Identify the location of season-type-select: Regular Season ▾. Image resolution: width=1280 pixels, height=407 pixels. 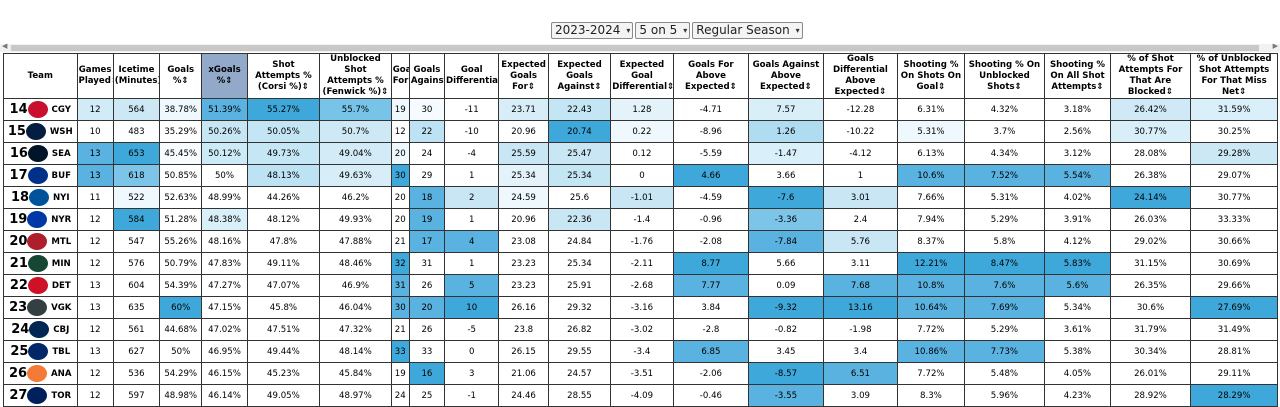
(747, 30).